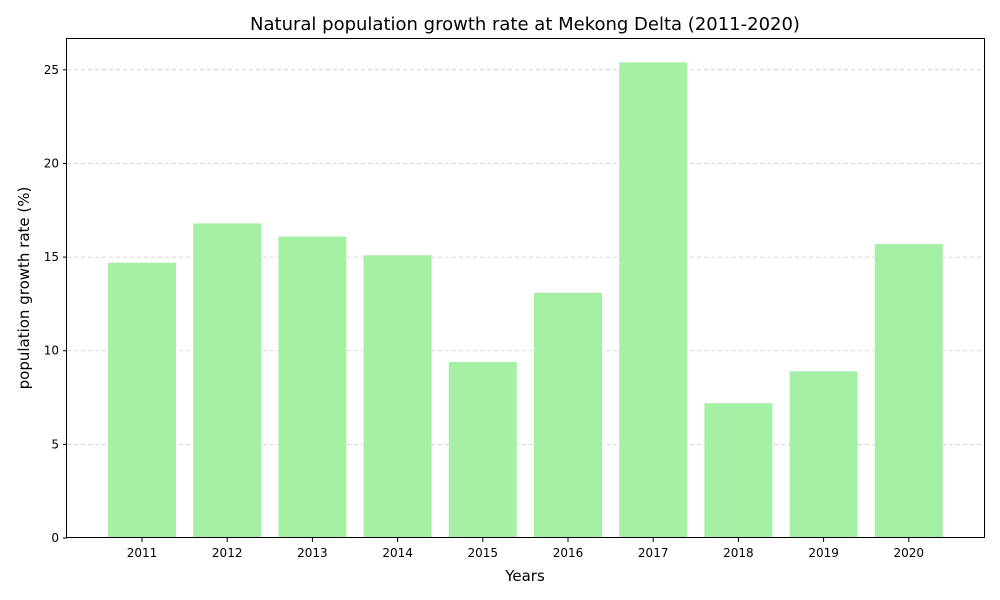  Describe the element at coordinates (908, 391) in the screenshot. I see `bar-2020` at that location.